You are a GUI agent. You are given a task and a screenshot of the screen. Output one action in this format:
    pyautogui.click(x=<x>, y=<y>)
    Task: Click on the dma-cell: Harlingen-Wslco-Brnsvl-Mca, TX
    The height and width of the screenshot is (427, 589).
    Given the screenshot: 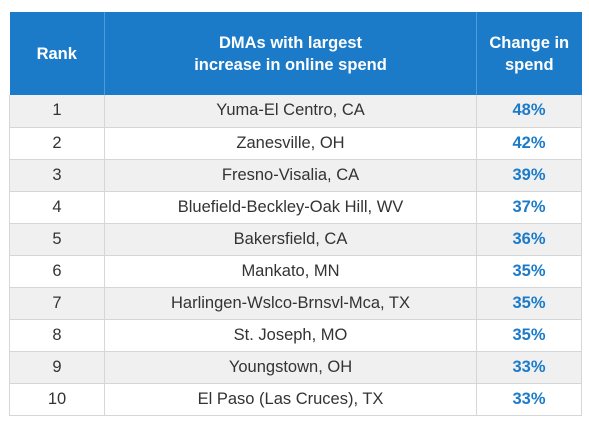 What is the action you would take?
    pyautogui.click(x=290, y=303)
    